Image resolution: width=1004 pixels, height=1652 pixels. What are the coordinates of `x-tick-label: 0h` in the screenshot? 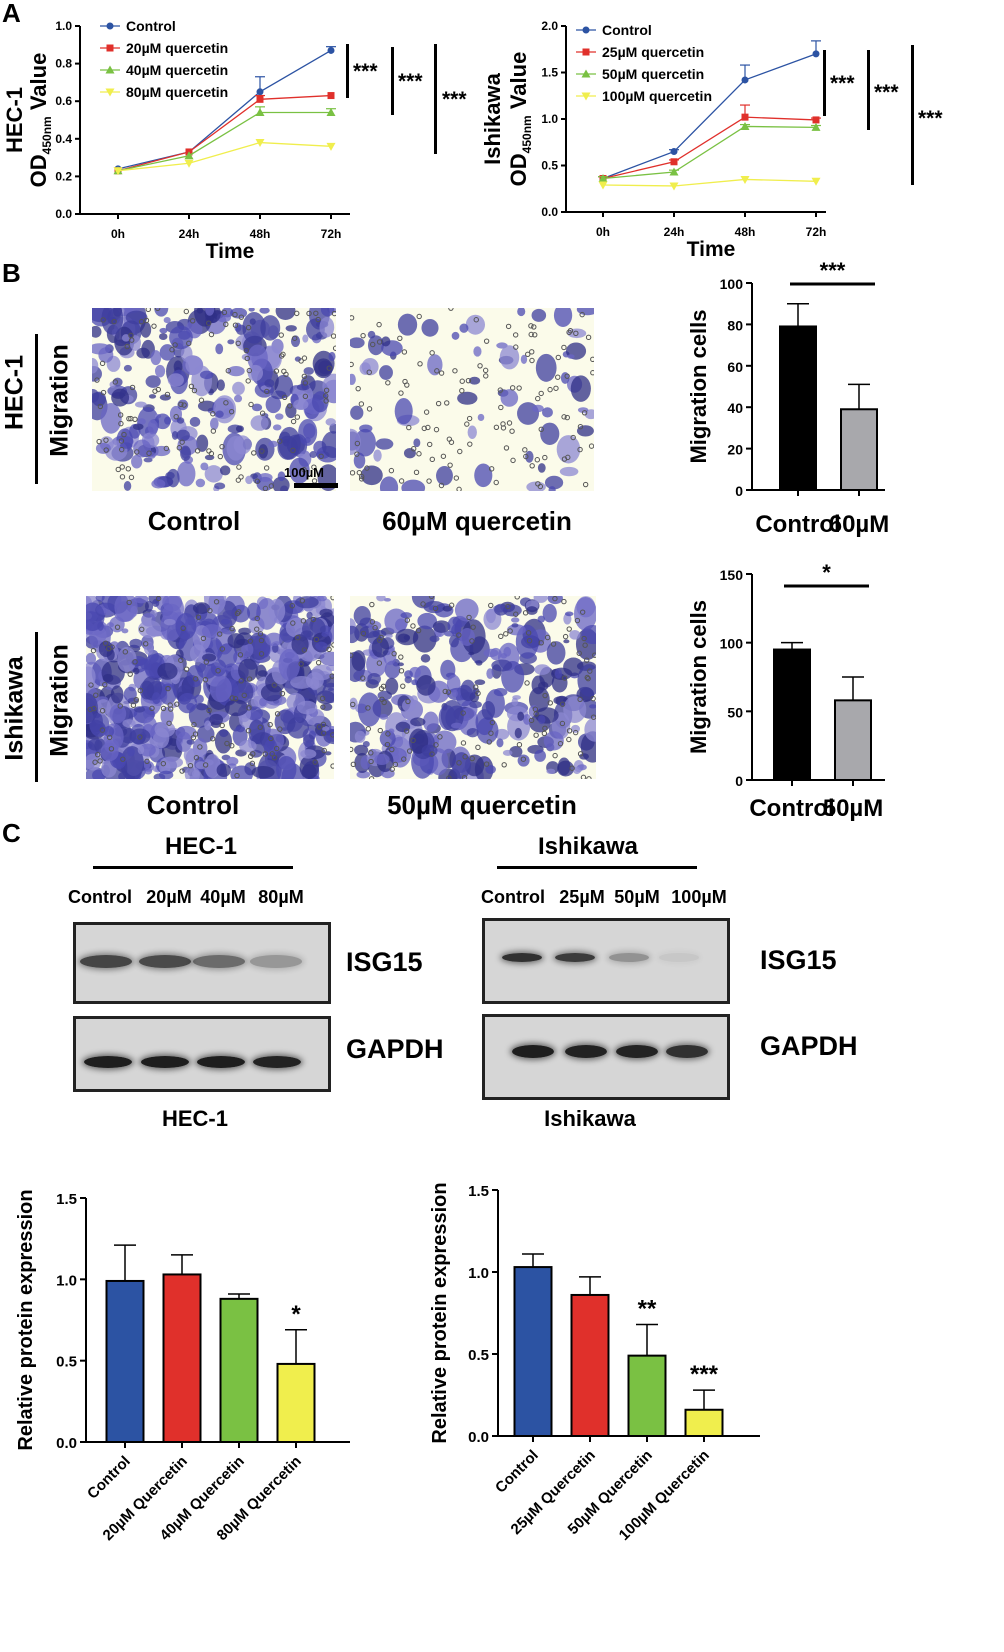 It's located at (118, 234).